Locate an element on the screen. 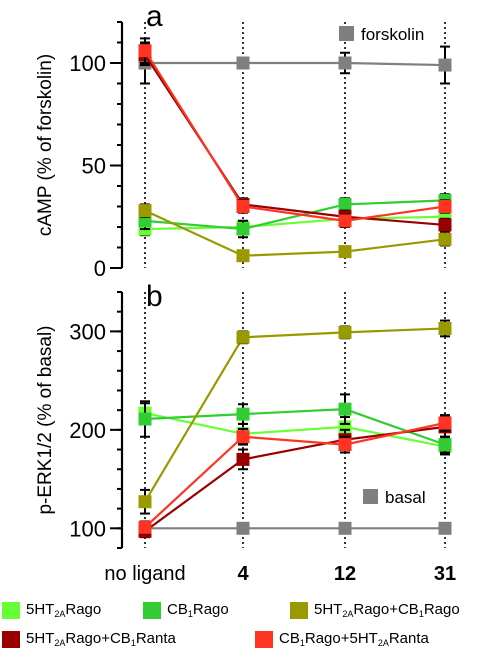 The height and width of the screenshot is (652, 493). x-category-label: no ligand is located at coordinates (144, 574).